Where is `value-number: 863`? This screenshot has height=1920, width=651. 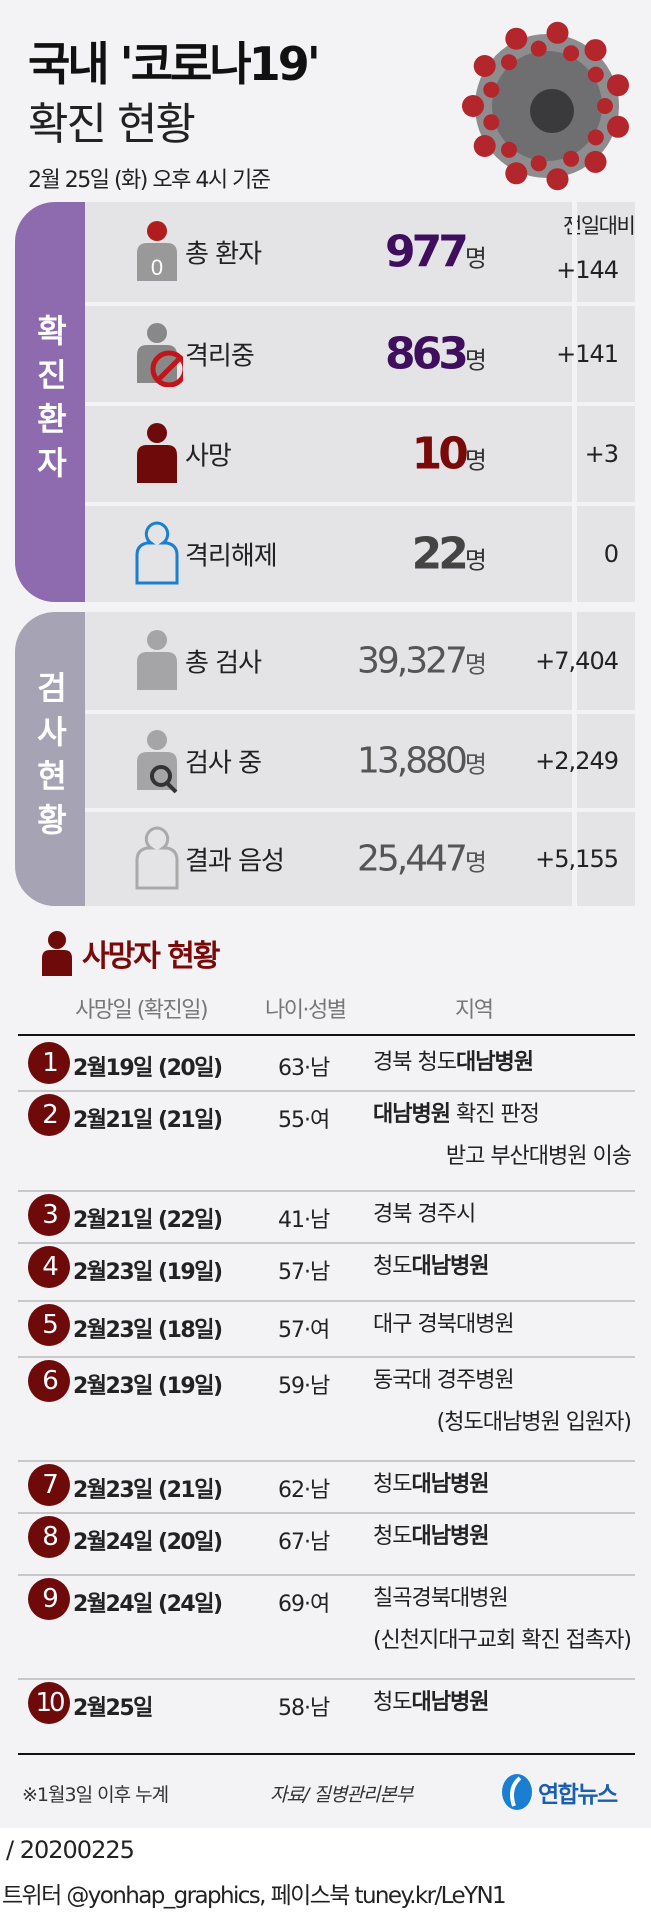 value-number: 863 is located at coordinates (427, 354).